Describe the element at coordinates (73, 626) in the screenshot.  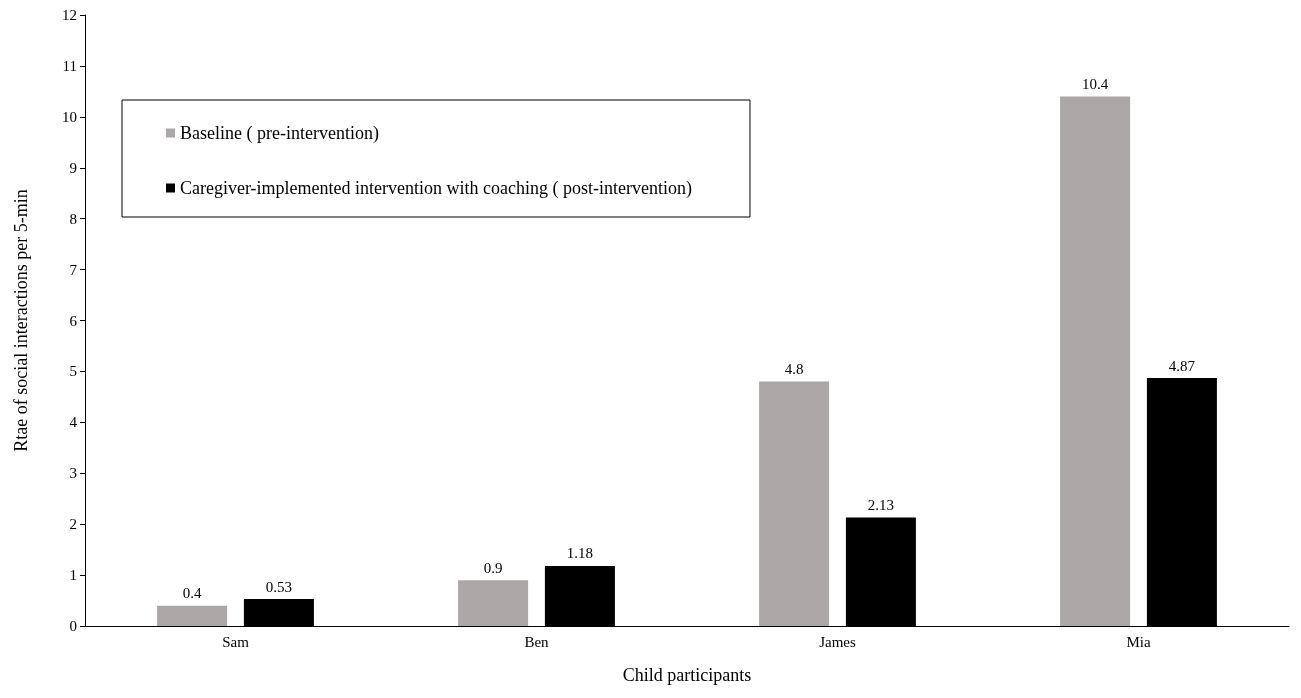
I see `y-tick-label: 0` at that location.